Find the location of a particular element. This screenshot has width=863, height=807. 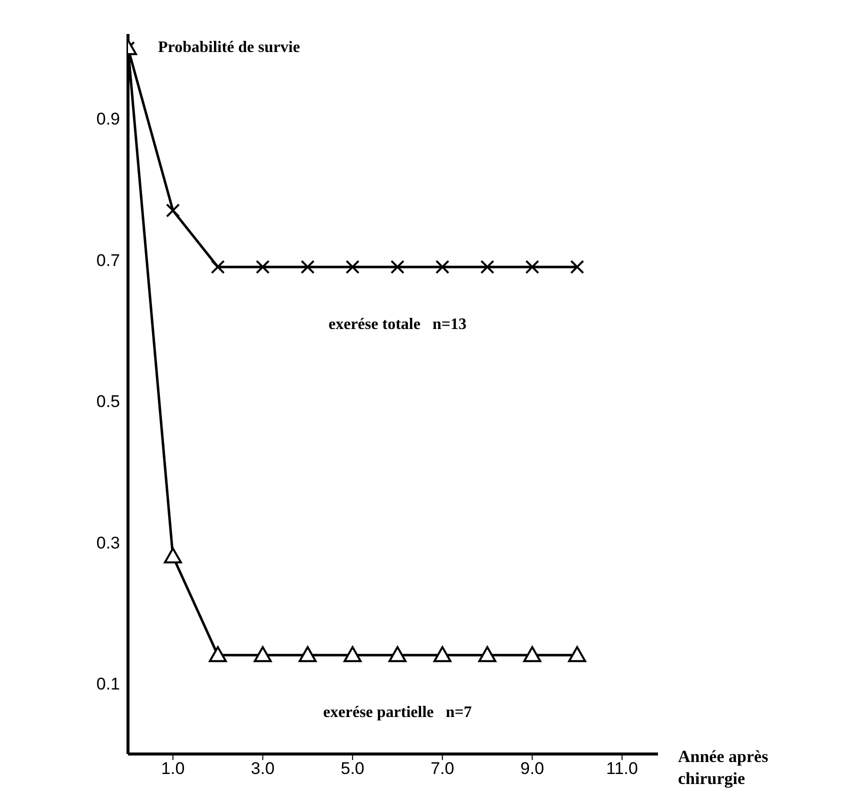

y-tick-label: 0.9 is located at coordinates (108, 119).